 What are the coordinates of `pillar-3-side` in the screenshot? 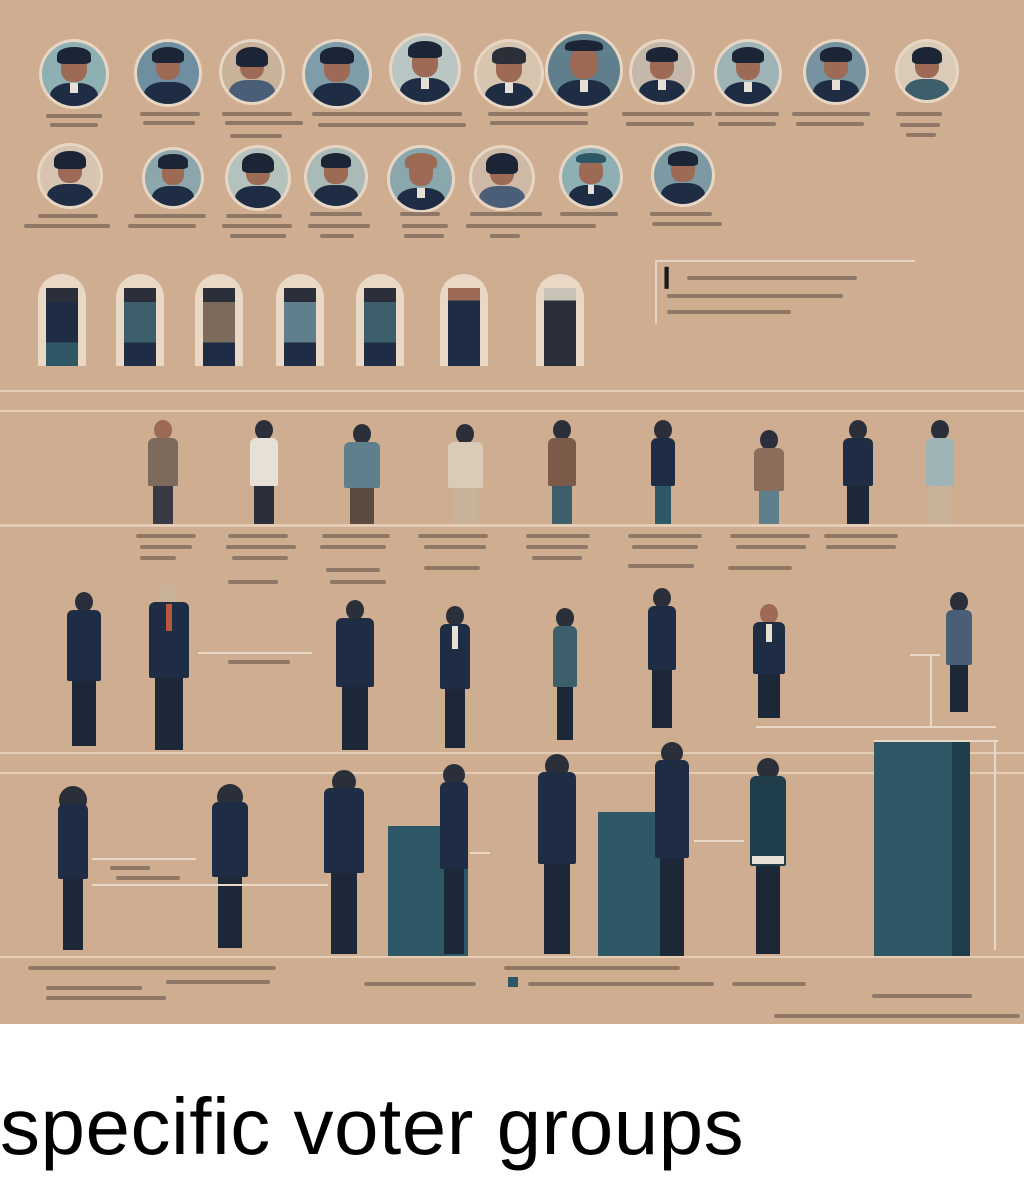 It's located at (961, 849).